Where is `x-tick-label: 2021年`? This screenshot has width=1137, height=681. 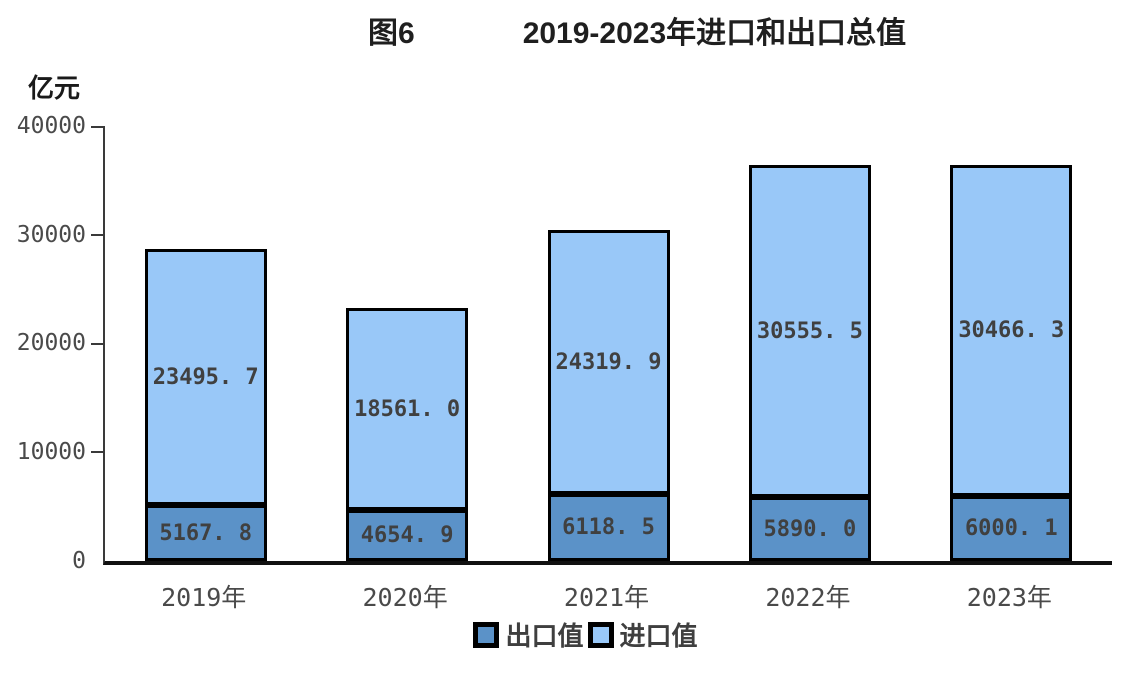 x-tick-label: 2021年 is located at coordinates (606, 597).